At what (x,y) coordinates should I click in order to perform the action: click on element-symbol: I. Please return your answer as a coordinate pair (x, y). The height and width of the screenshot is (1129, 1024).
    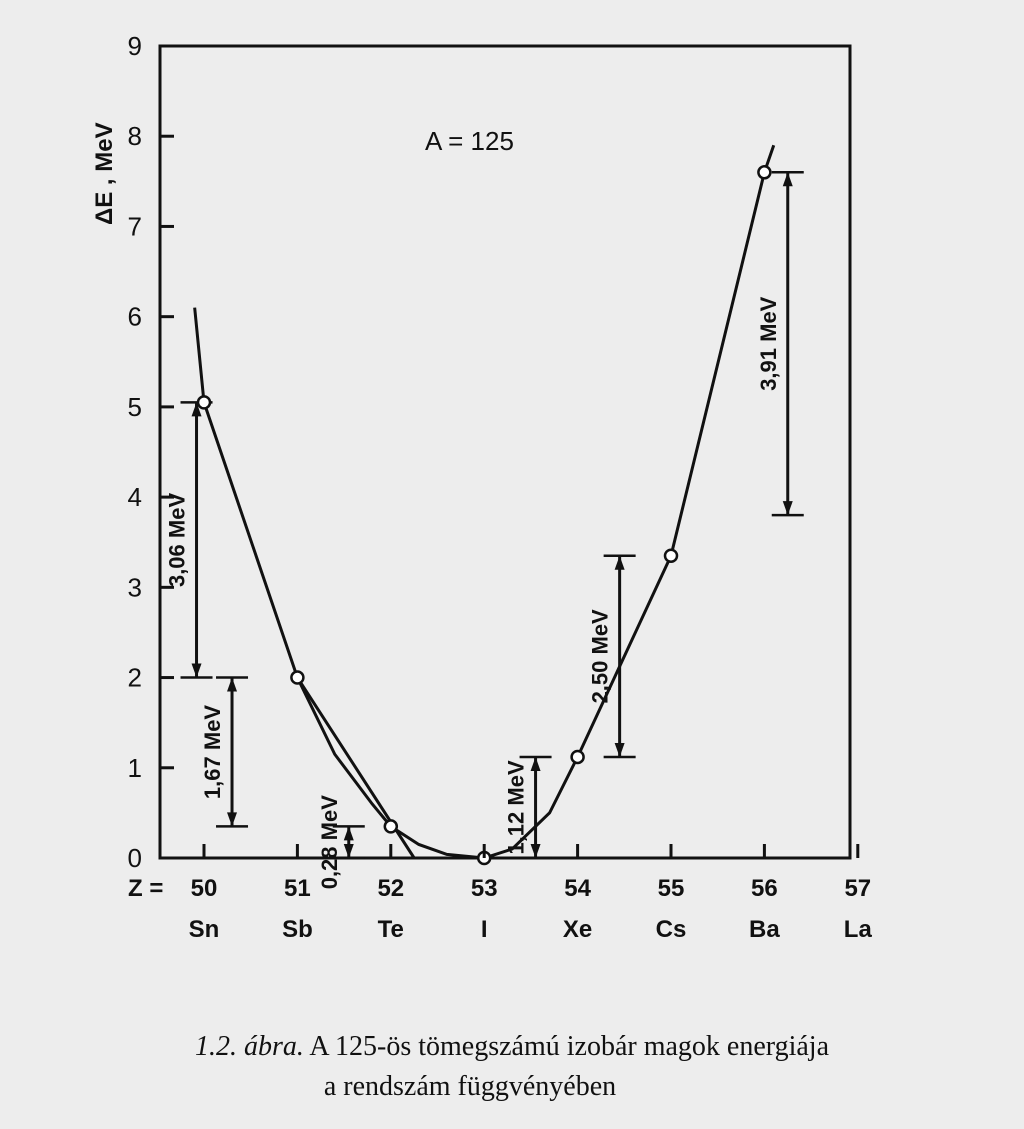
    Looking at the image, I should click on (484, 929).